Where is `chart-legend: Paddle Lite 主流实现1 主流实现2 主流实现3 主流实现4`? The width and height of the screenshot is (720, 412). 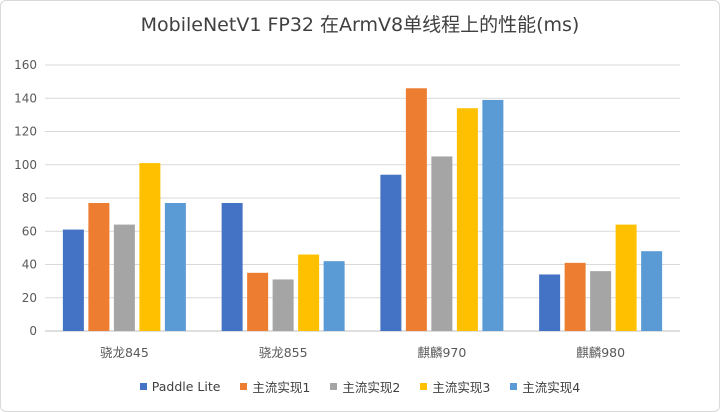 chart-legend: Paddle Lite 主流实现1 主流实现2 主流实现3 主流实现4 is located at coordinates (360, 386).